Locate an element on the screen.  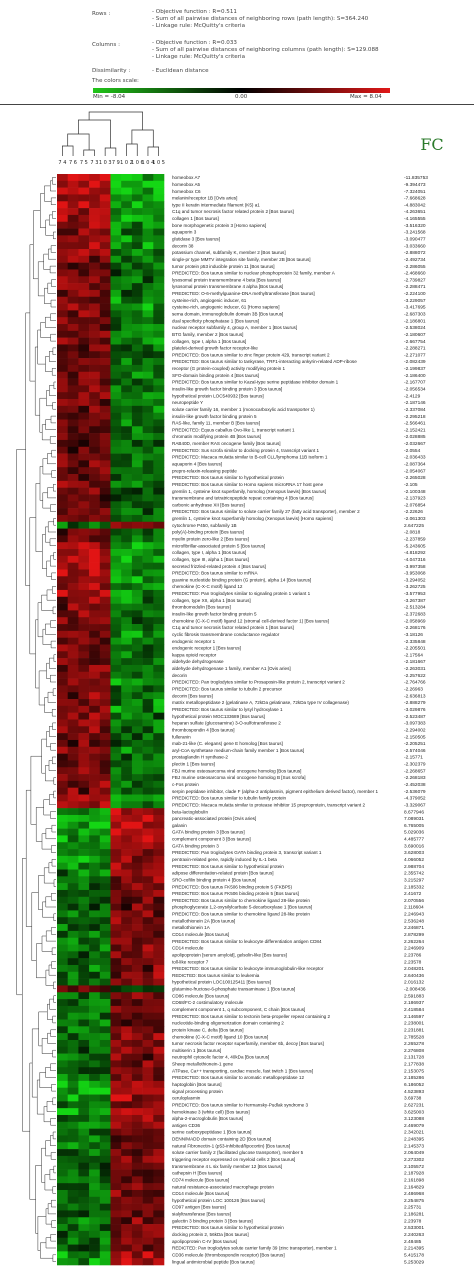
fc-value: 2.48485 is located at coordinates (413, 1242).